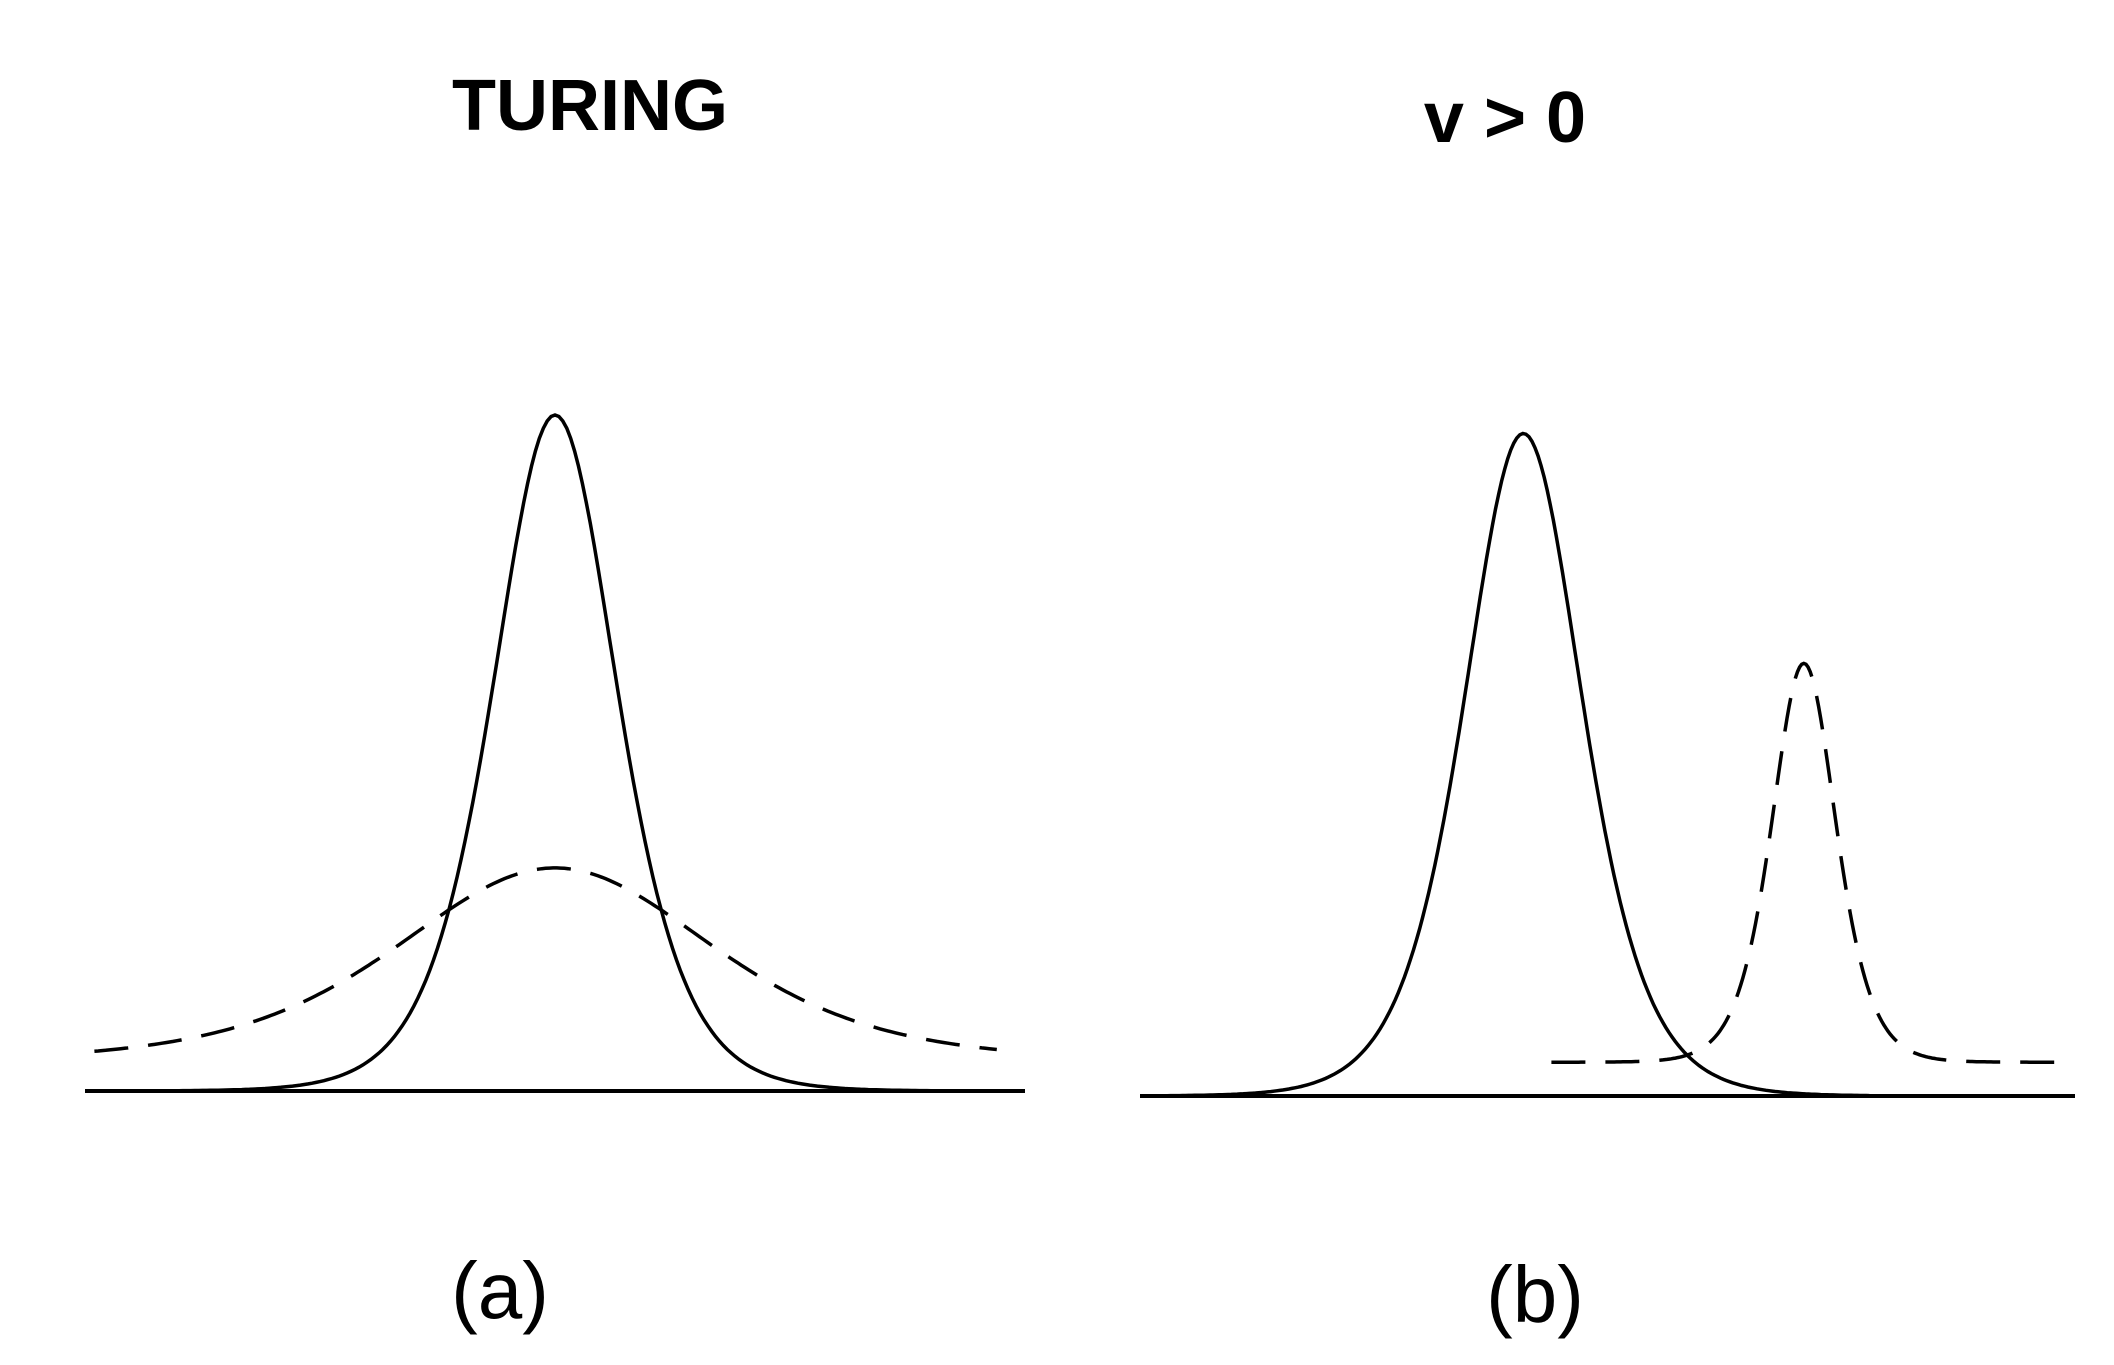  Describe the element at coordinates (500, 1290) in the screenshot. I see `panel-a-caption: (a)` at that location.